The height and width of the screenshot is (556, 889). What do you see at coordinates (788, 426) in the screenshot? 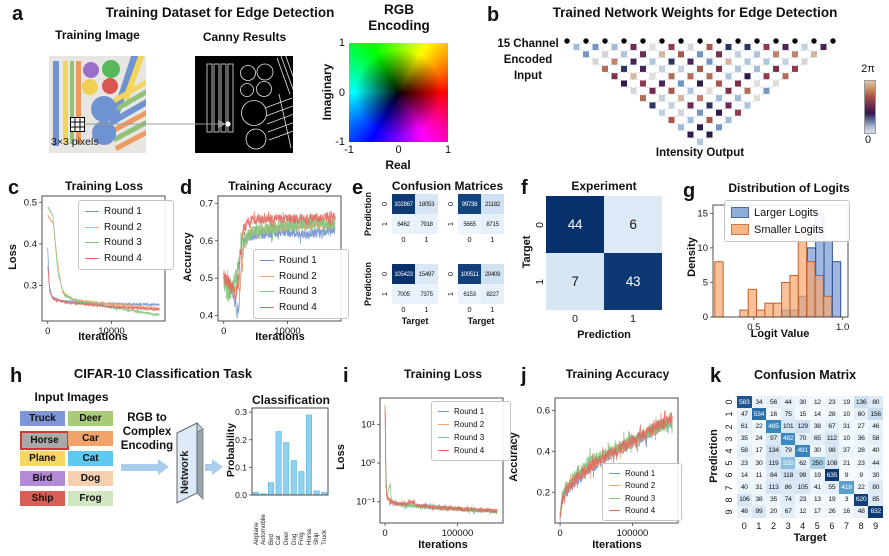
I see `matrix-cell: 101` at bounding box center [788, 426].